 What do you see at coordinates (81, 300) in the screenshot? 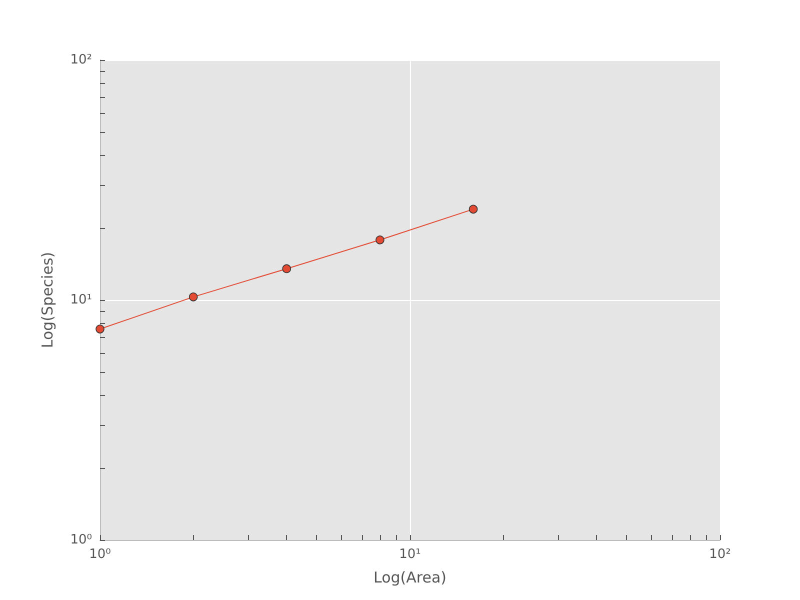
I see `y-tick-label: 10¹` at bounding box center [81, 300].